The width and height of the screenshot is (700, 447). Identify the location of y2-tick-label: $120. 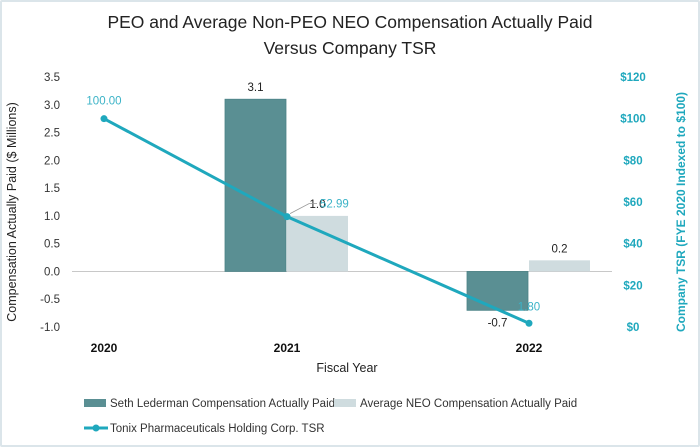
(633, 78).